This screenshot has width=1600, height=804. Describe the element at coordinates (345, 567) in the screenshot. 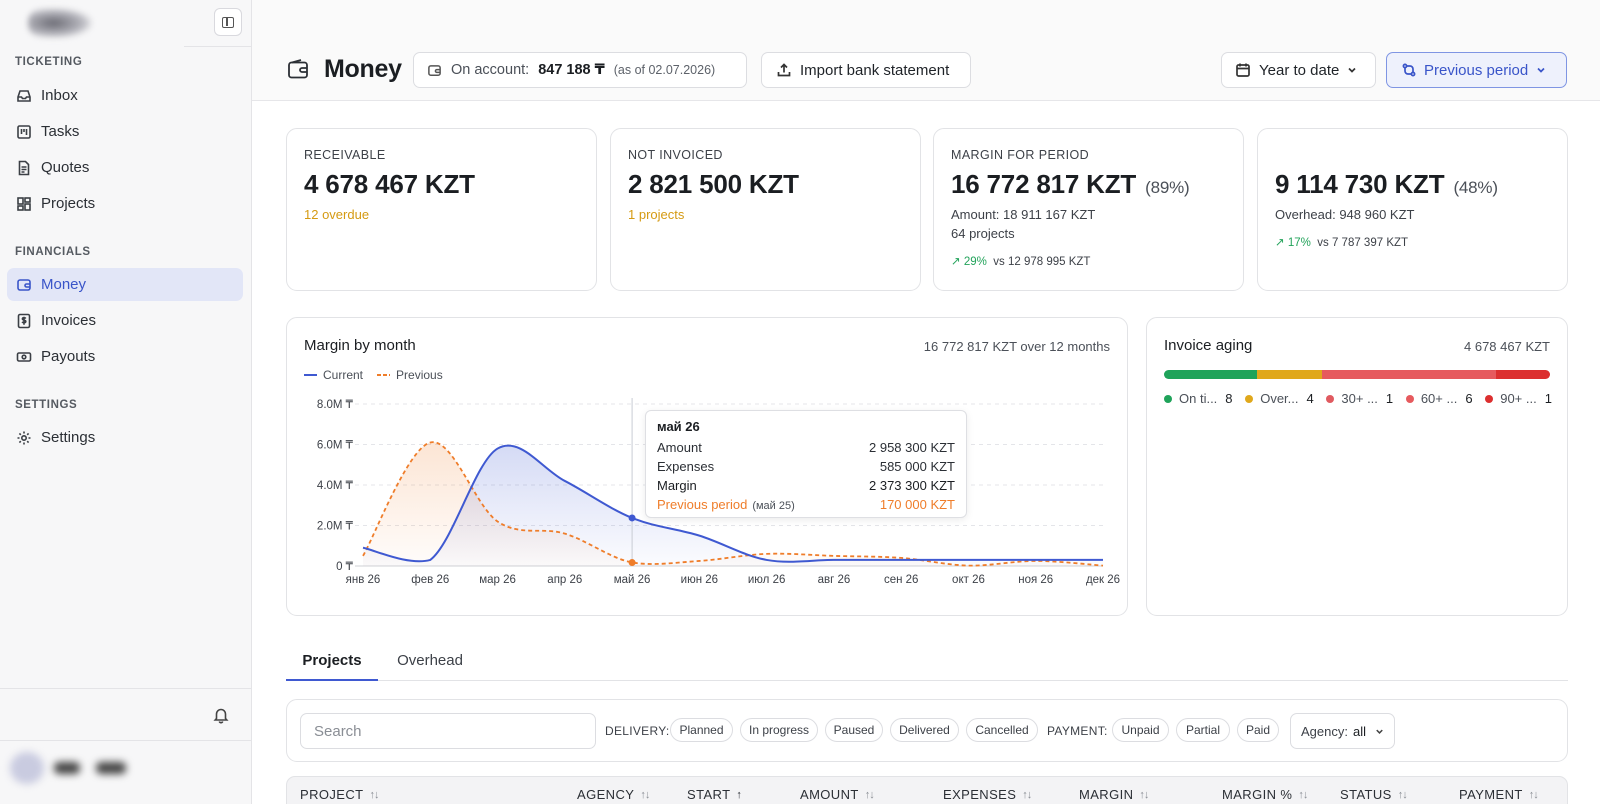

I see `y-tick-label: 0 ₸` at that location.